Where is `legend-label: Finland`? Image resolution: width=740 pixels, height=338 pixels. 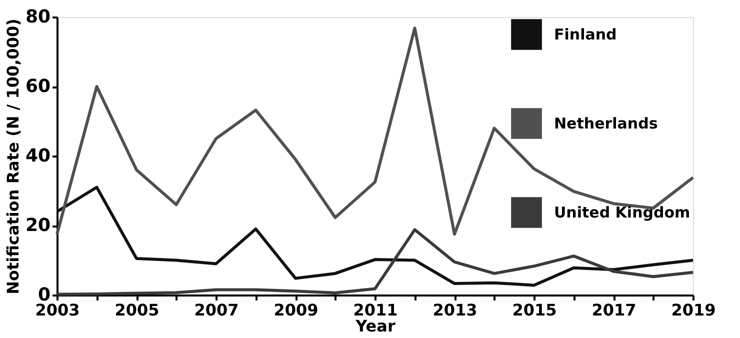 legend-label: Finland is located at coordinates (585, 35).